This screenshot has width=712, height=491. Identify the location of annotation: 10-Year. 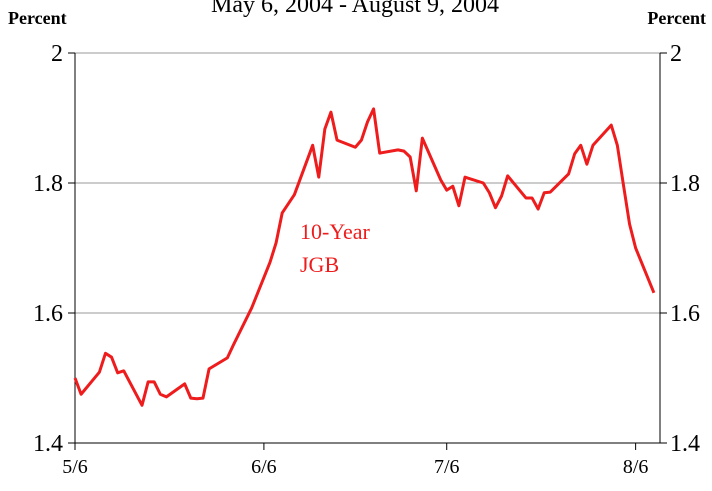
(335, 231).